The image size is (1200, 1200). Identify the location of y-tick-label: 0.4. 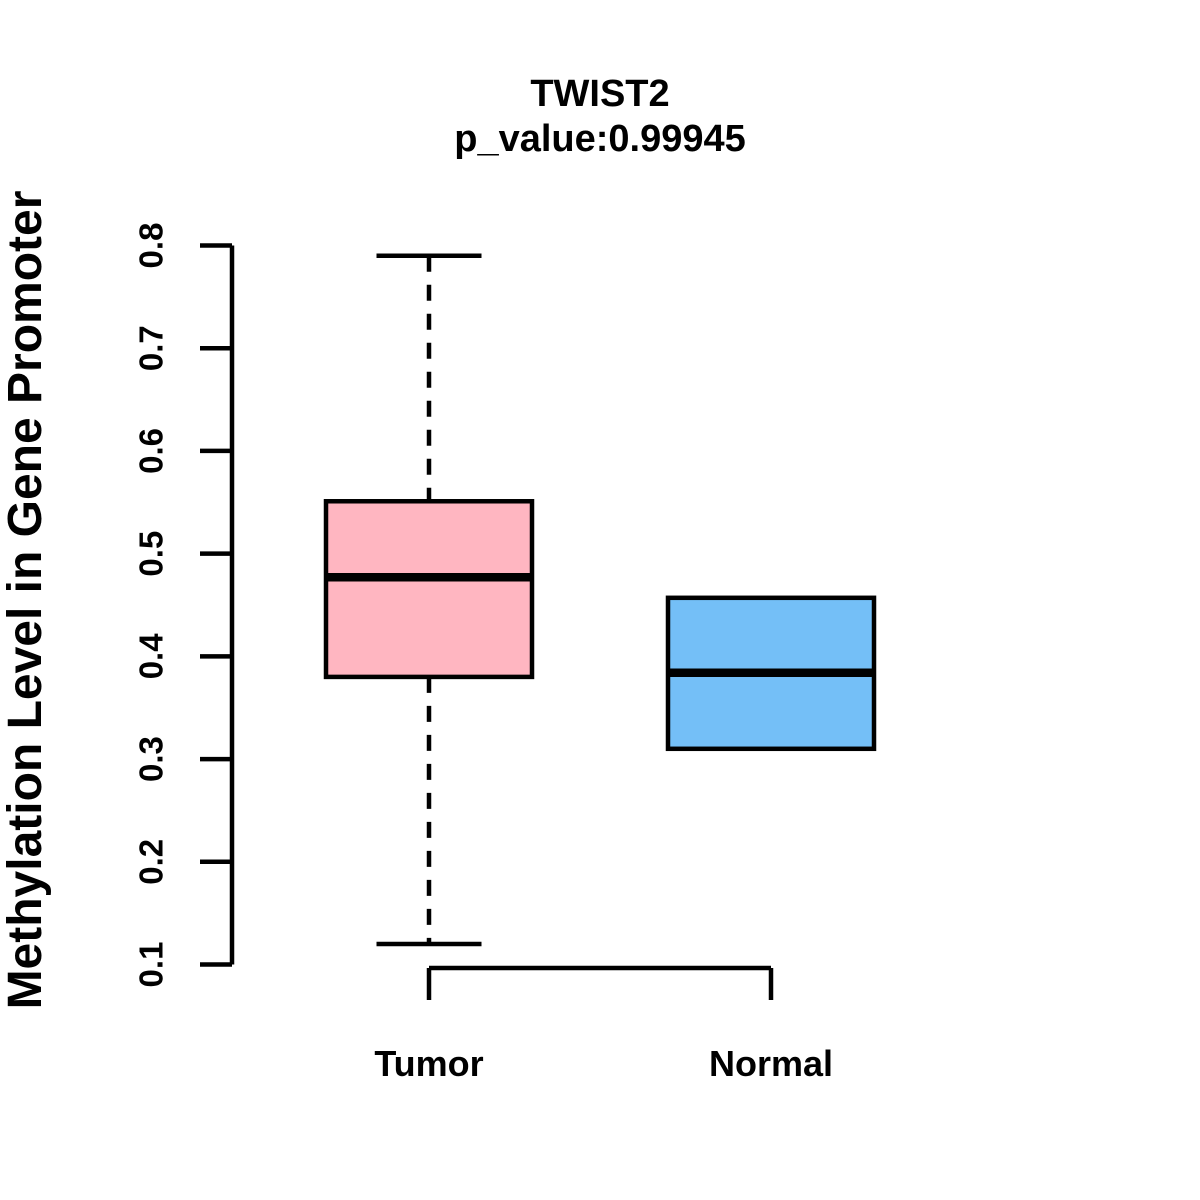
(151, 656).